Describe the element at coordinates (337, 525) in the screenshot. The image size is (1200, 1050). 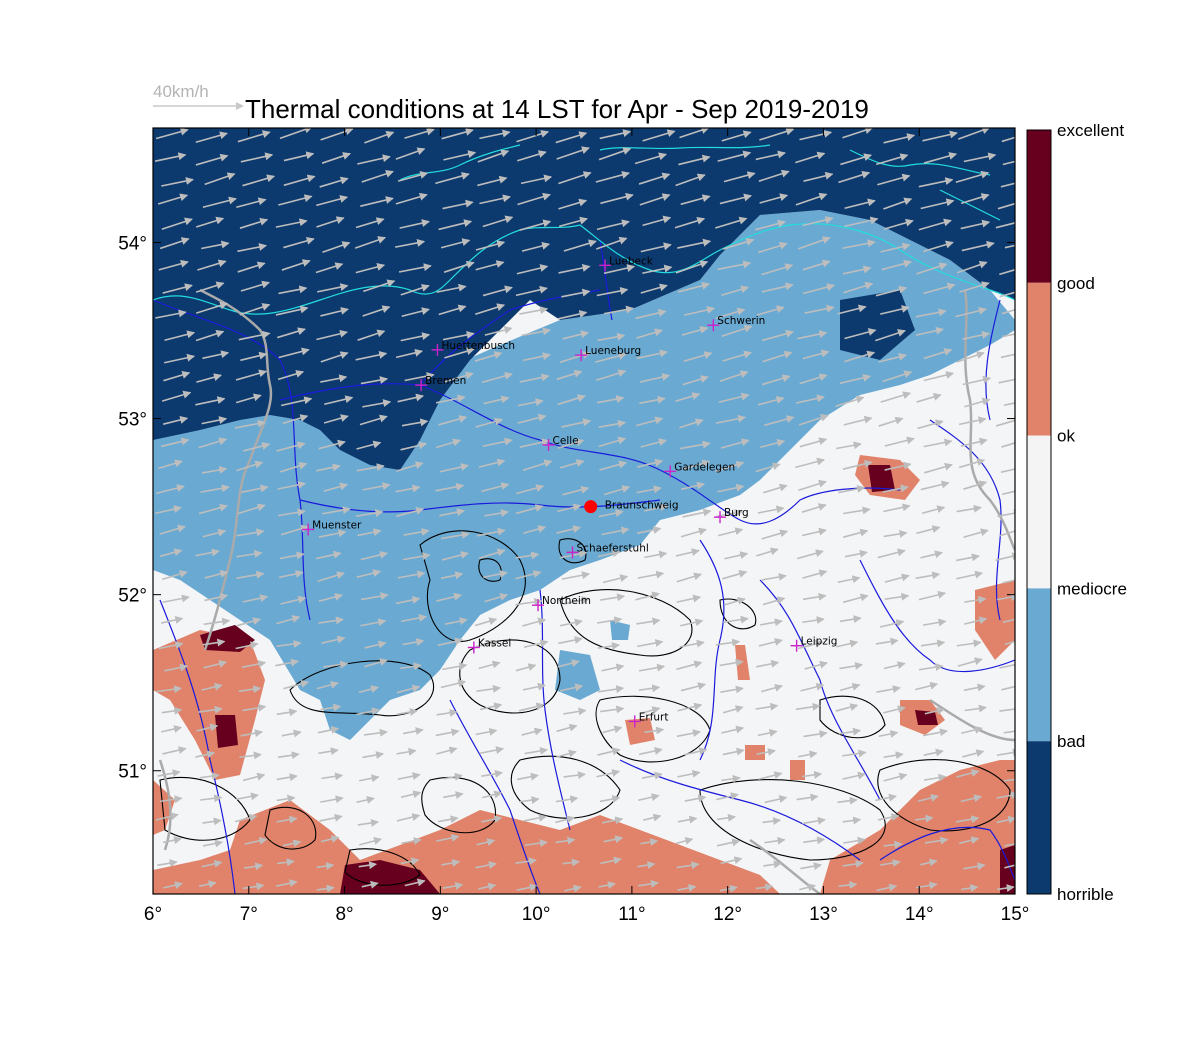
I see `city-label: Muenster` at that location.